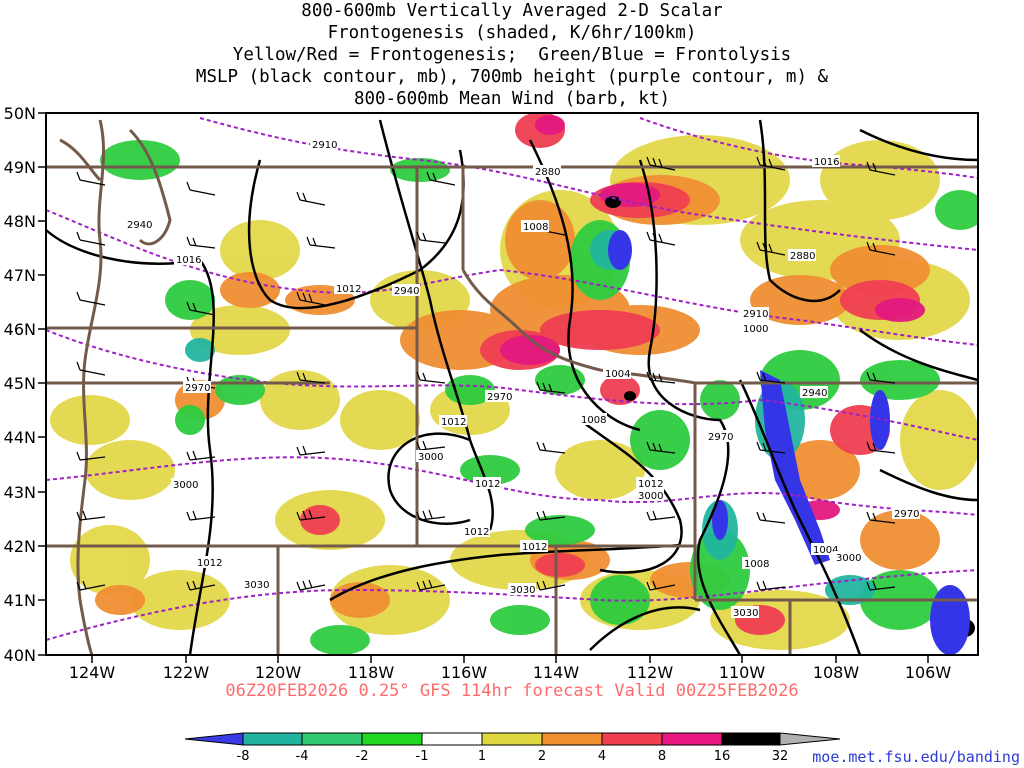  What do you see at coordinates (482, 756) in the screenshot?
I see `colorbar-label: 1` at bounding box center [482, 756].